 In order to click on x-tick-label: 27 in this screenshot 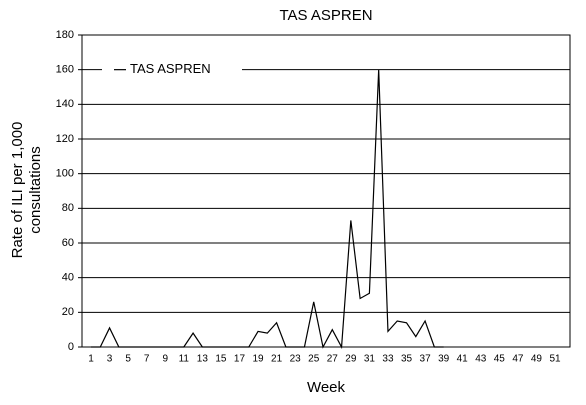, I will do `click(333, 359)`.